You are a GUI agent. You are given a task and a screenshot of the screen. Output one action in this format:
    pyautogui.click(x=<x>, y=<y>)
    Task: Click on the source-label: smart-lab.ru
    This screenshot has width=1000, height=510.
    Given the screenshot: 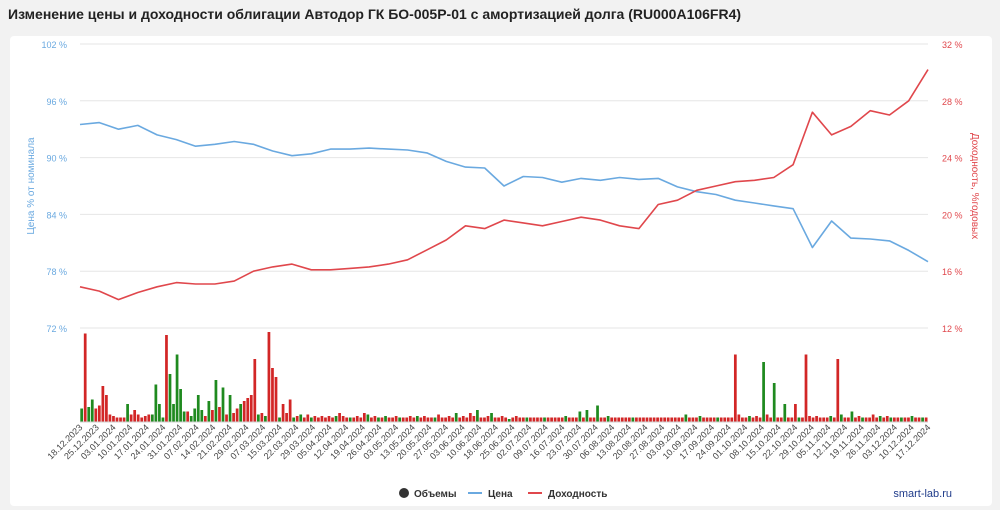 What is the action you would take?
    pyautogui.click(x=922, y=494)
    